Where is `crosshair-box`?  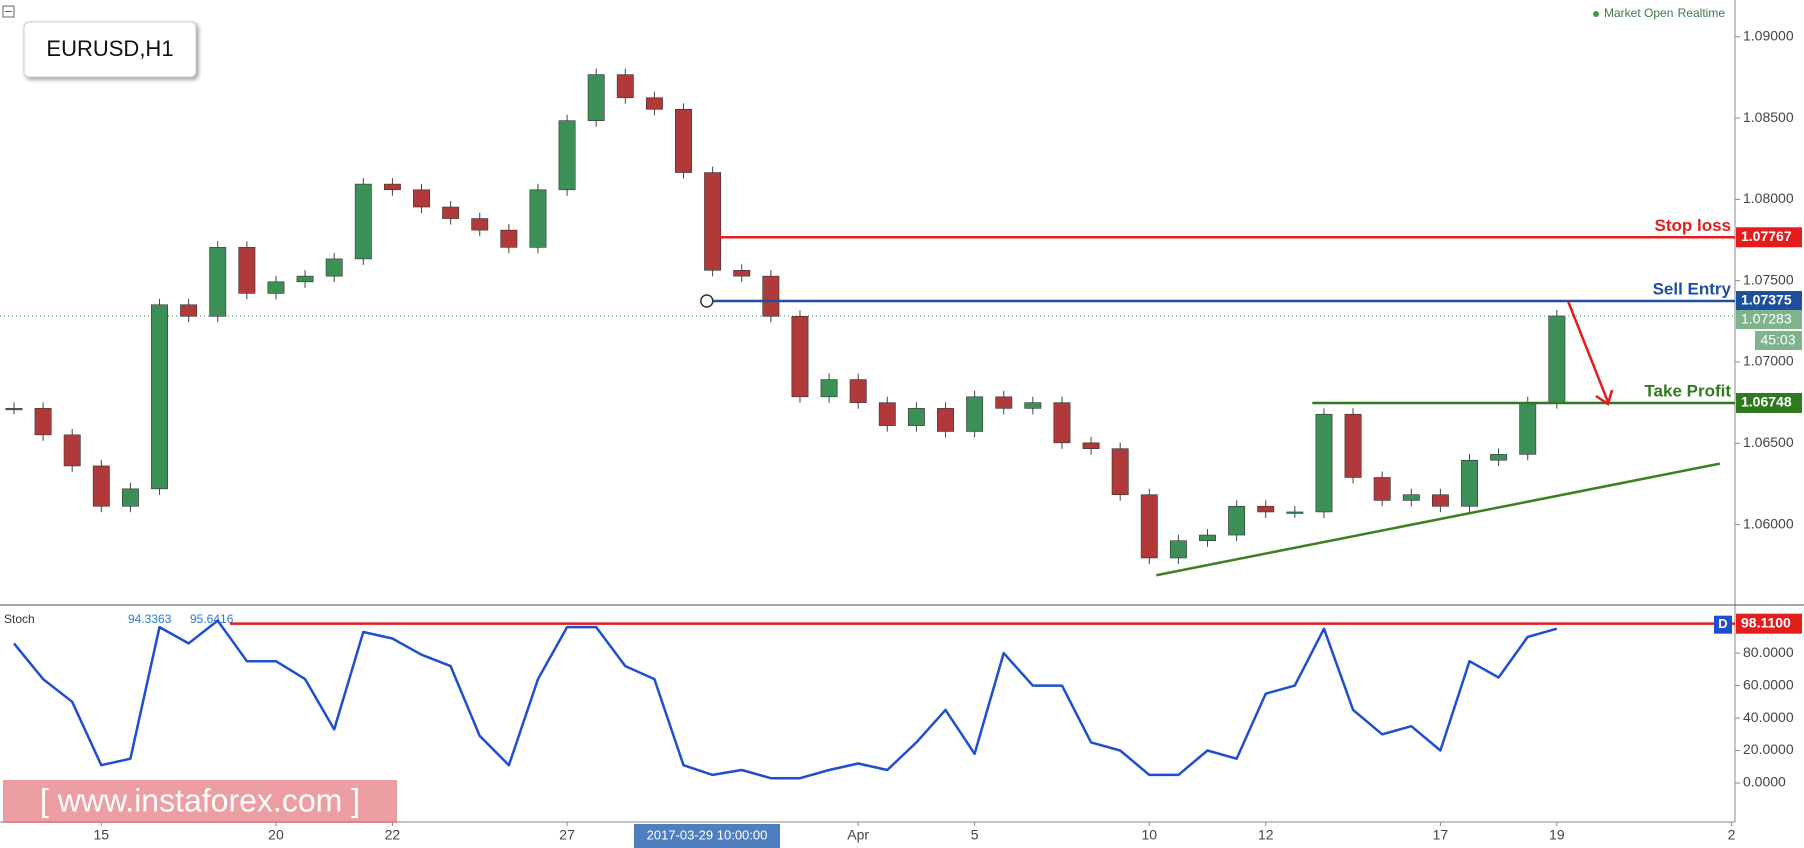 crosshair-box is located at coordinates (707, 836).